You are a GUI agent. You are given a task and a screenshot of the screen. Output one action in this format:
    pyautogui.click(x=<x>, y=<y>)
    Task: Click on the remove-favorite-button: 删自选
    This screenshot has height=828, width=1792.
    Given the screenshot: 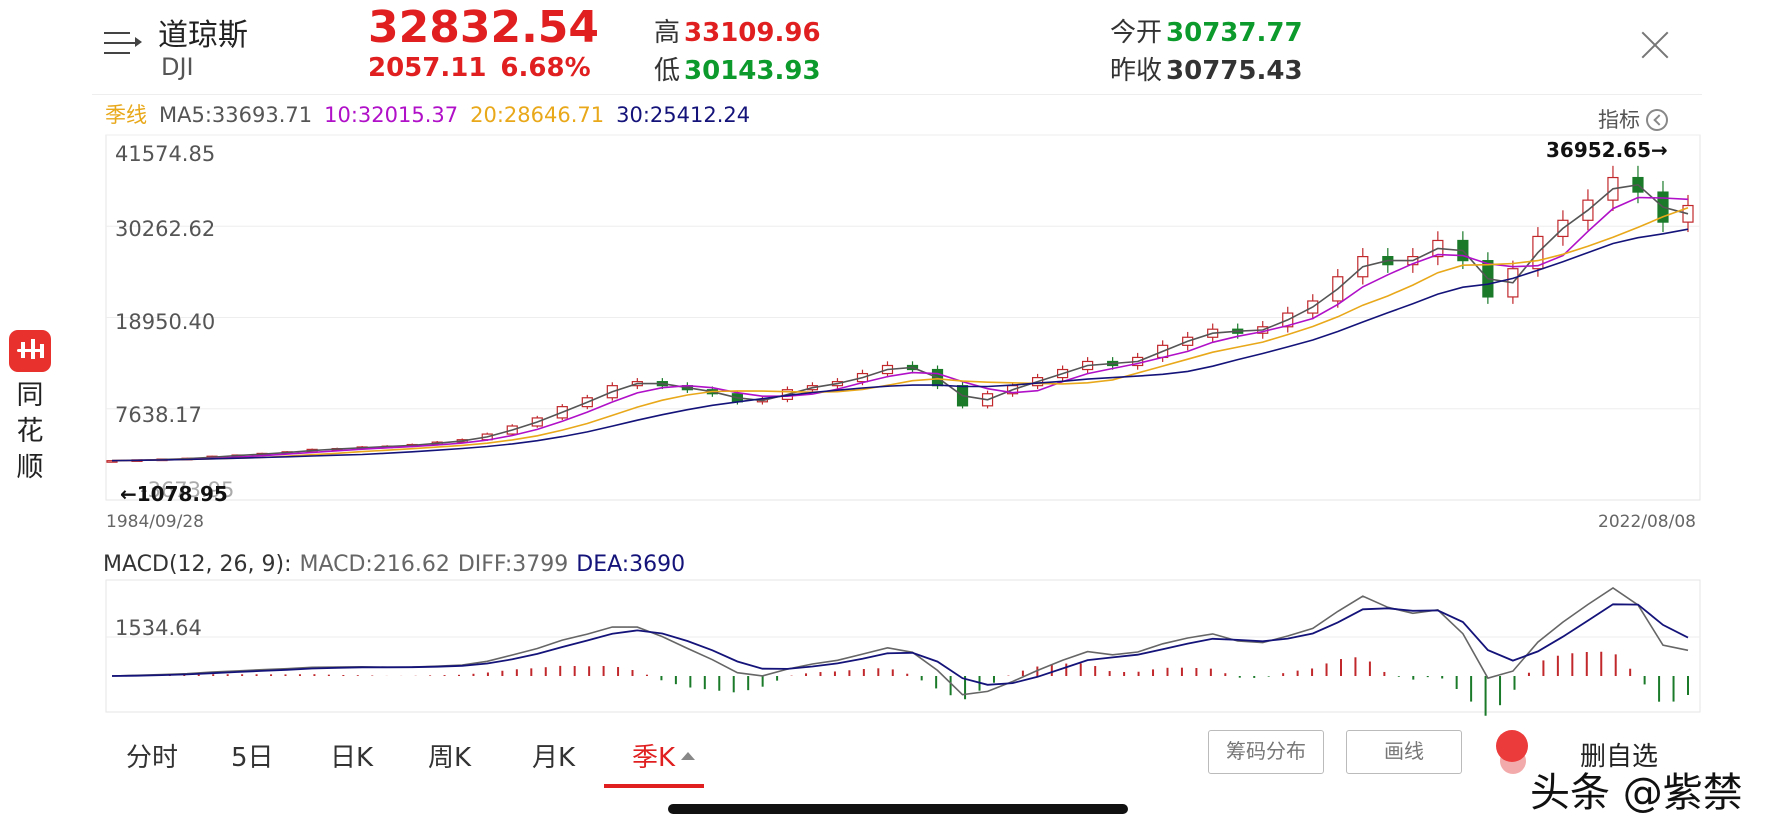 What is the action you would take?
    pyautogui.click(x=1619, y=757)
    